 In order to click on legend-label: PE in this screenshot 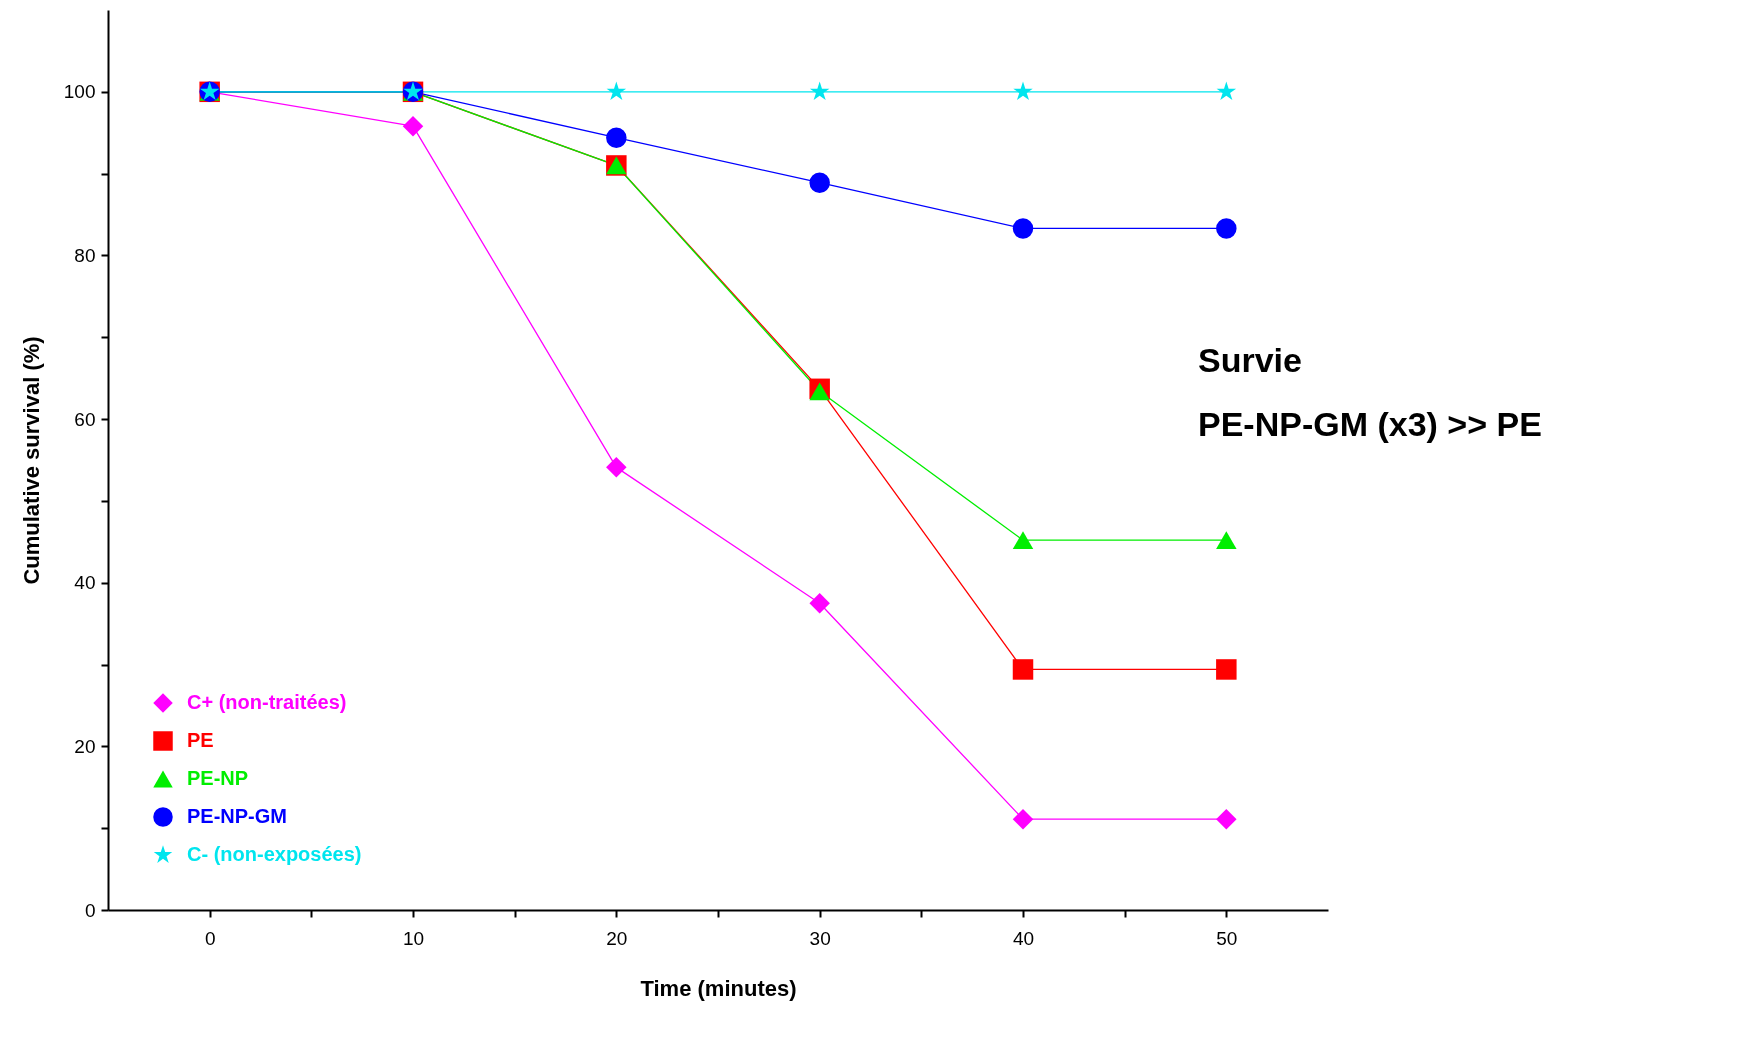, I will do `click(200, 740)`.